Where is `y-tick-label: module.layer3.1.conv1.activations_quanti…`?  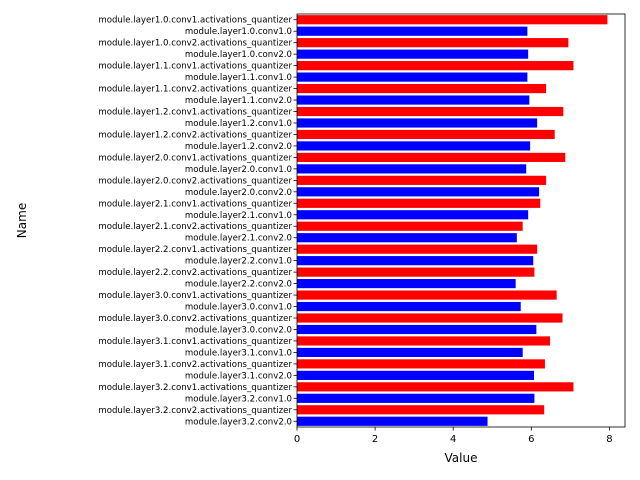
y-tick-label: module.layer3.1.conv1.activations_quanti… is located at coordinates (195, 342).